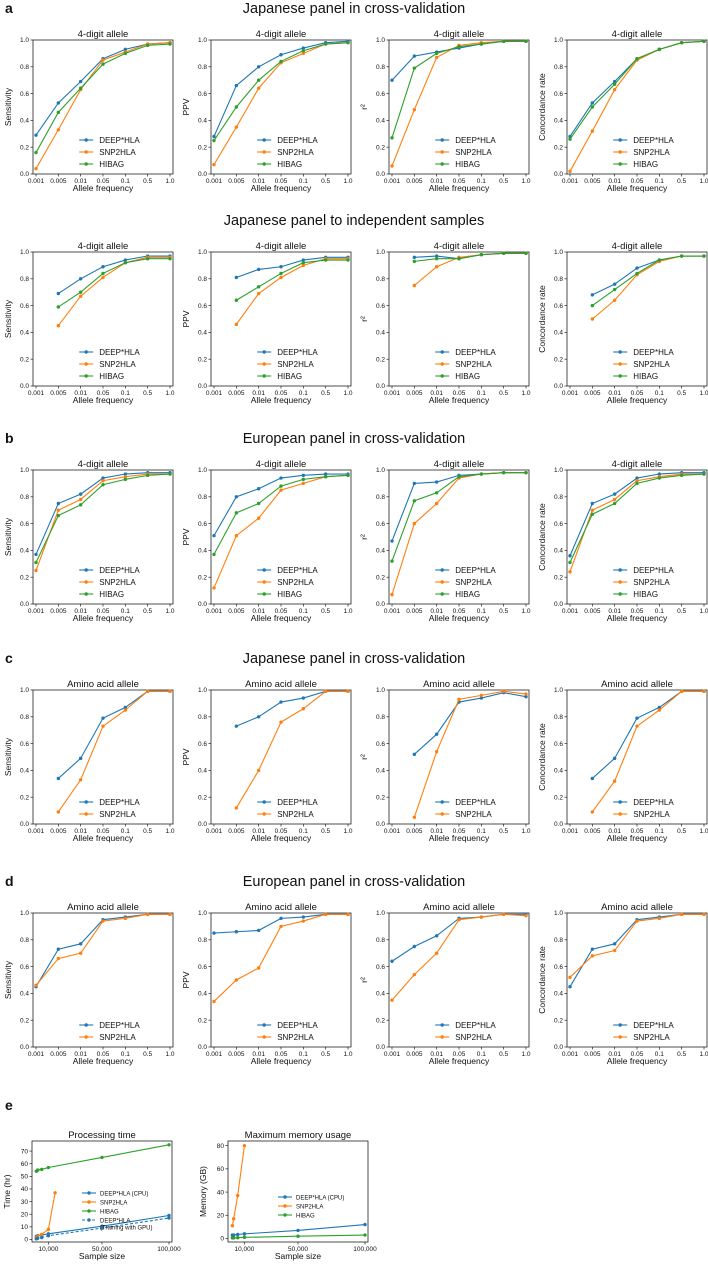 The height and width of the screenshot is (1280, 708). Describe the element at coordinates (125, 1054) in the screenshot. I see `x-tick-label: 0.1` at that location.